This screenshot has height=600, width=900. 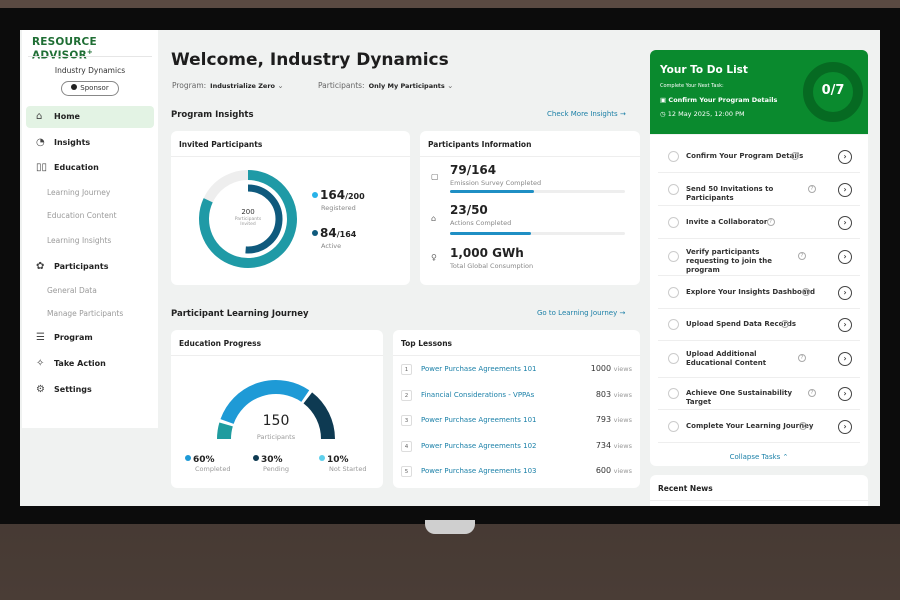 I want to click on lesson-row: 4 Power Purchase Agreements 102 734 views, so click(x=516, y=447).